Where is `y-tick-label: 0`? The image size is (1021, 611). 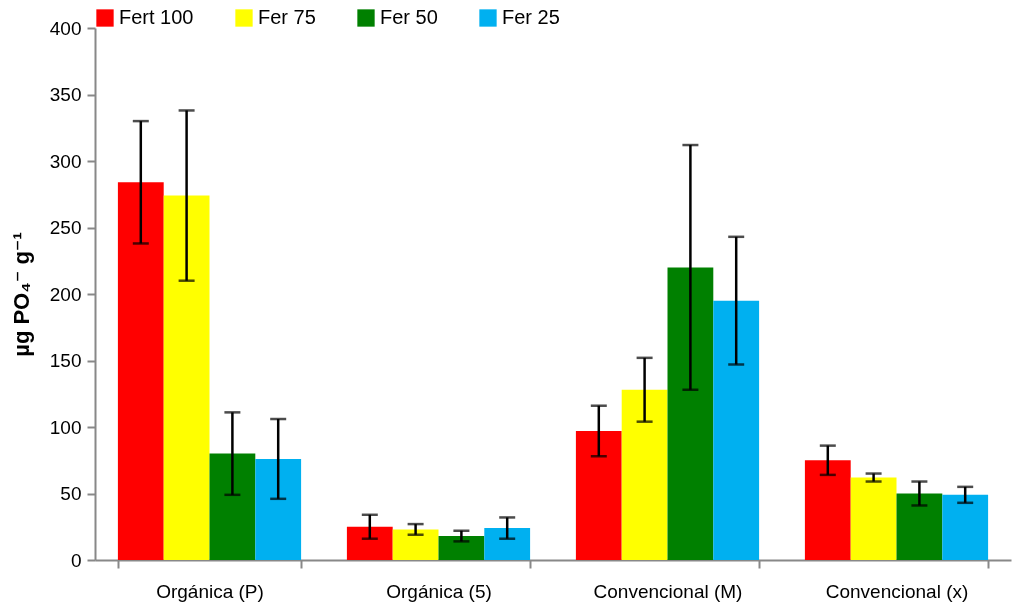
y-tick-label: 0 is located at coordinates (76, 560).